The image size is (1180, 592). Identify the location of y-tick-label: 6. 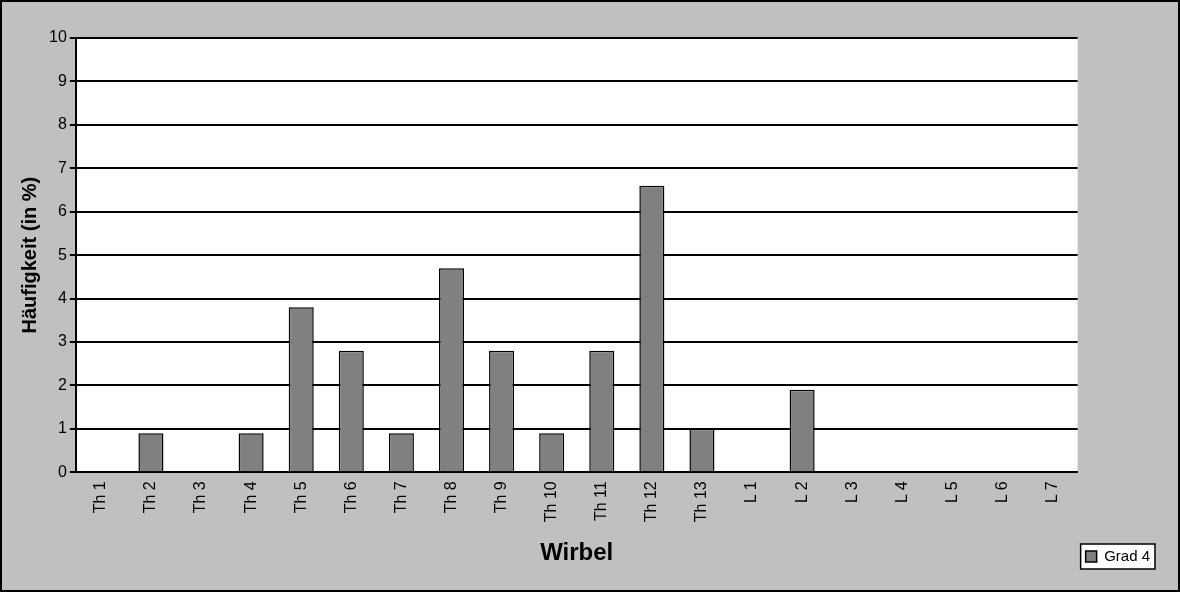
(62, 211).